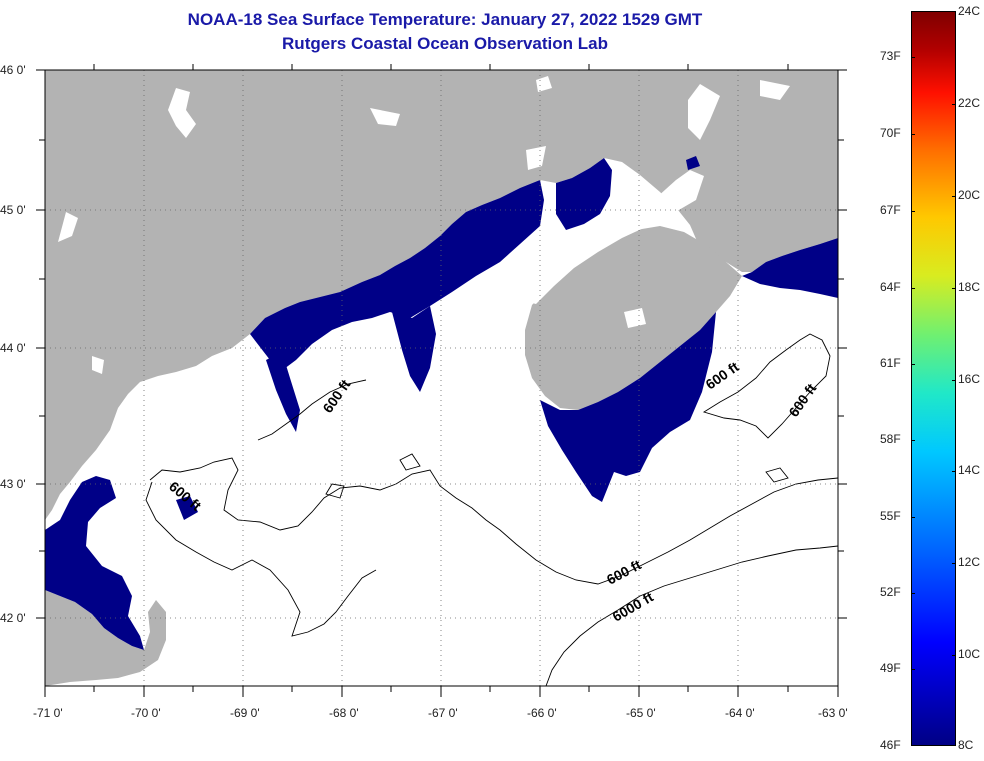 The image size is (984, 761). Describe the element at coordinates (245, 713) in the screenshot. I see `lon-label: -69 0'` at that location.